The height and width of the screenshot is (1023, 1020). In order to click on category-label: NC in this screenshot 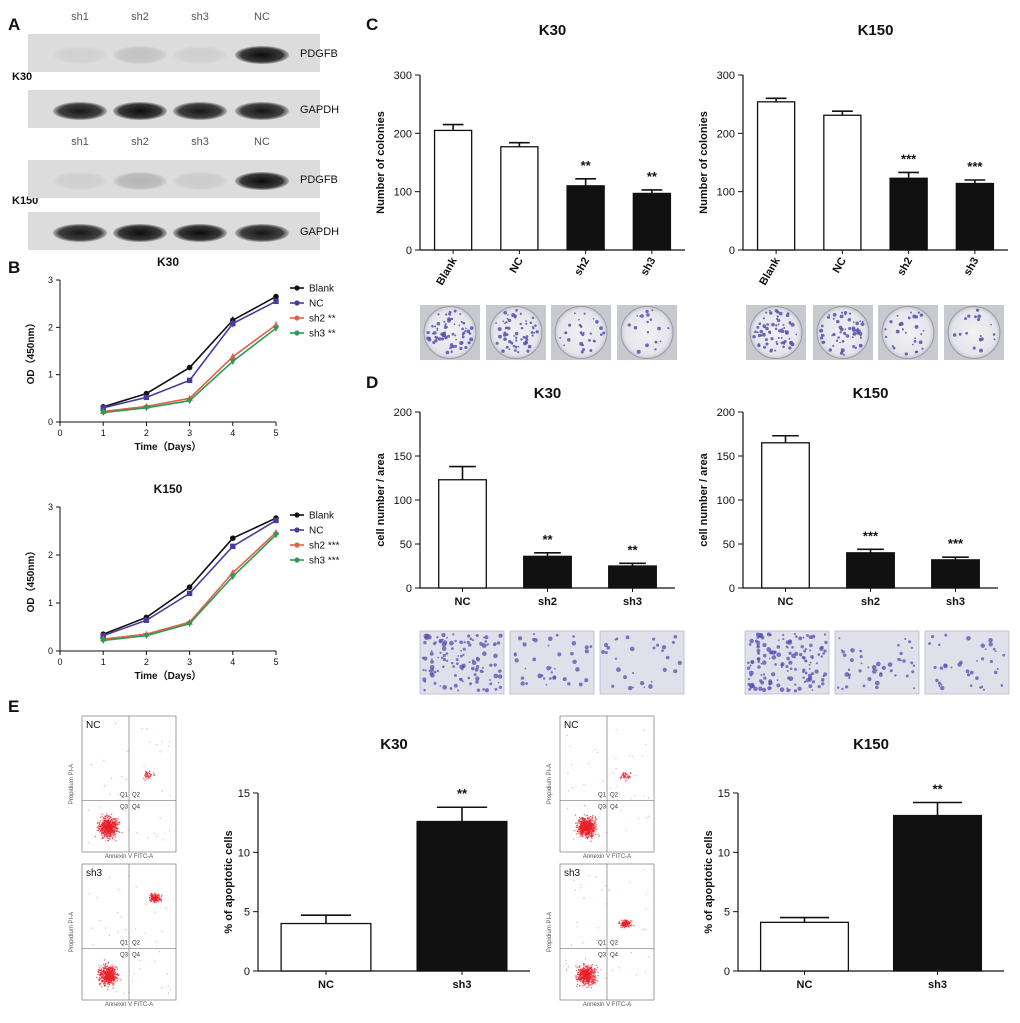, I will do `click(786, 602)`.